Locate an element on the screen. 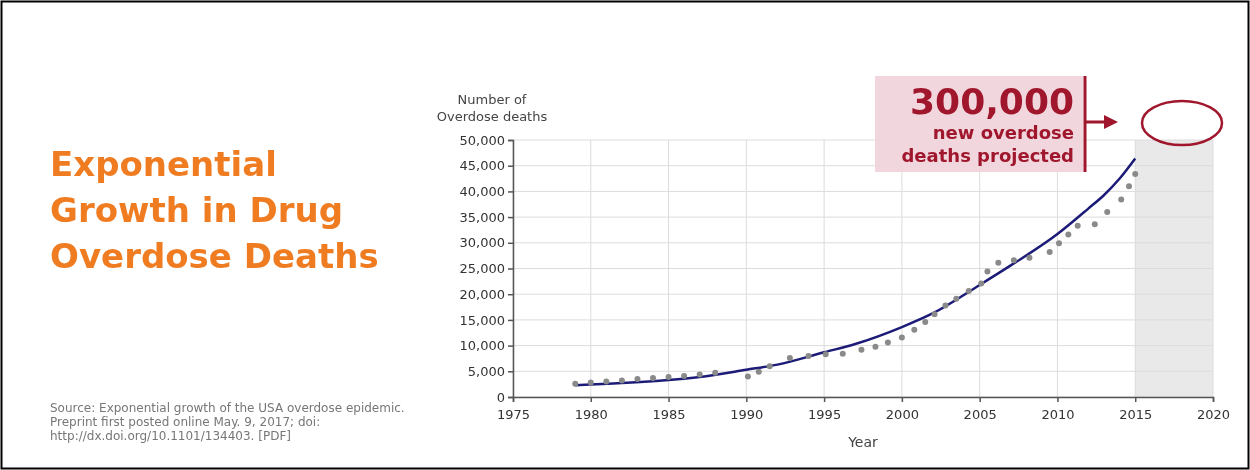 The height and width of the screenshot is (470, 1250). text: Exponential Growth in Drug Overdose Deaths is located at coordinates (214, 210).